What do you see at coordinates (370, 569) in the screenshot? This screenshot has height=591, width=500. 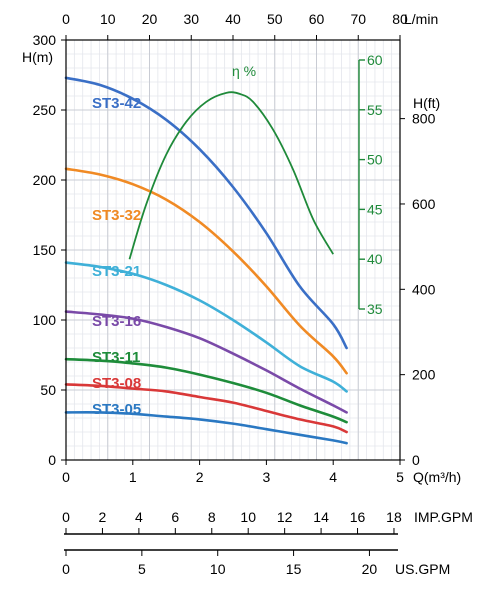 I see `us-gpm-tick-label: 20` at bounding box center [370, 569].